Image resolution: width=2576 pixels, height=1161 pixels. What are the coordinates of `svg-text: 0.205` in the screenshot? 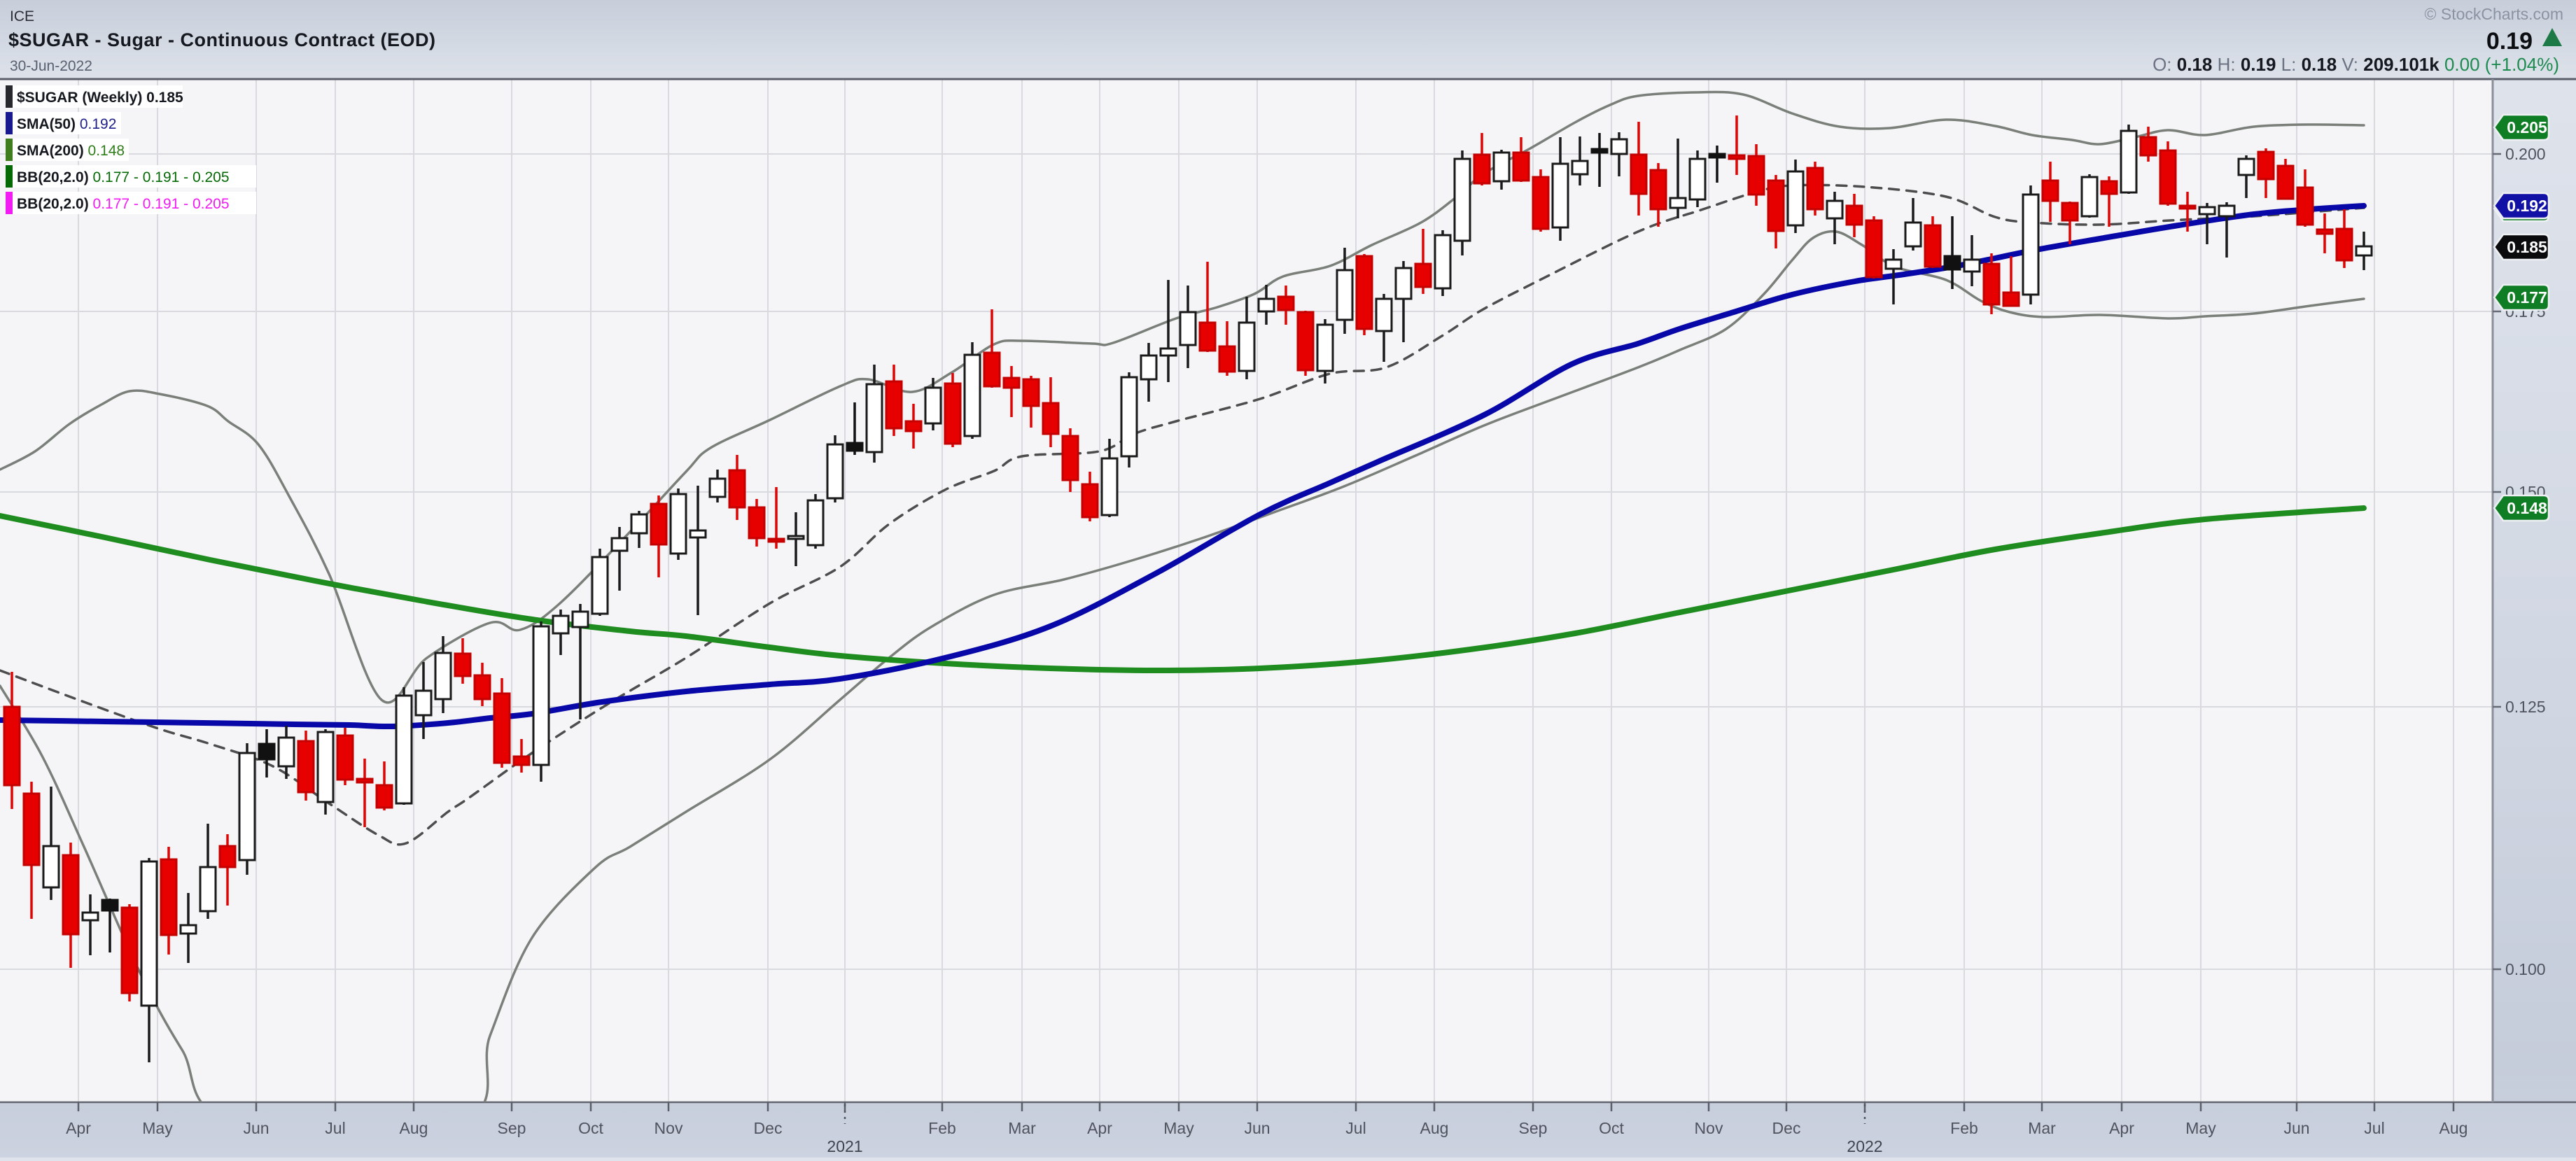 It's located at (2527, 127).